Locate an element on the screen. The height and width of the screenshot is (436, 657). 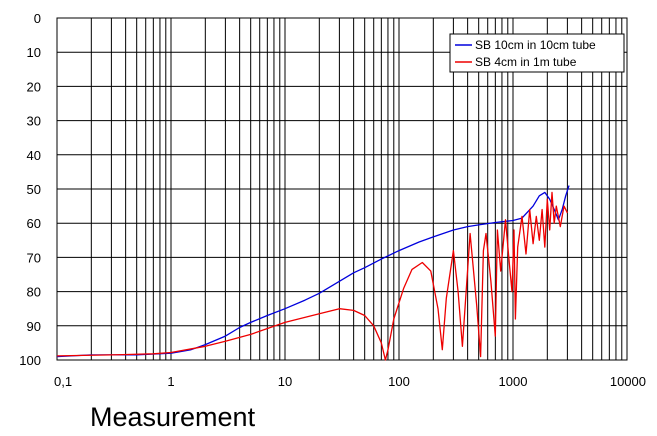
legend-label-1: SB 10cm in 10cm tube is located at coordinates (535, 45).